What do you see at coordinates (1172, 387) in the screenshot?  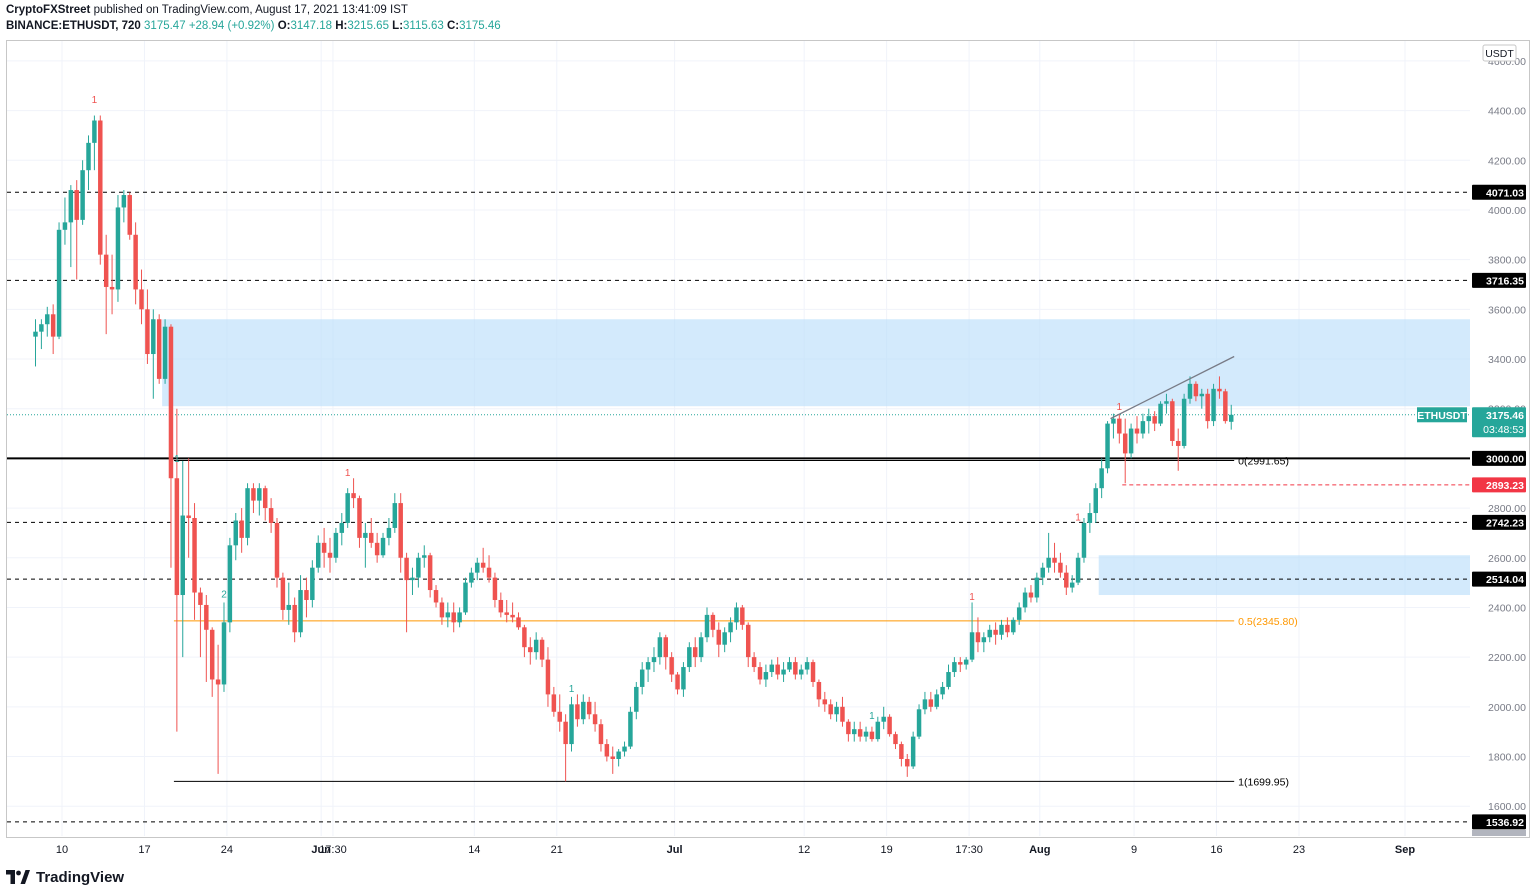 I see `rising-wedge-trendline` at bounding box center [1172, 387].